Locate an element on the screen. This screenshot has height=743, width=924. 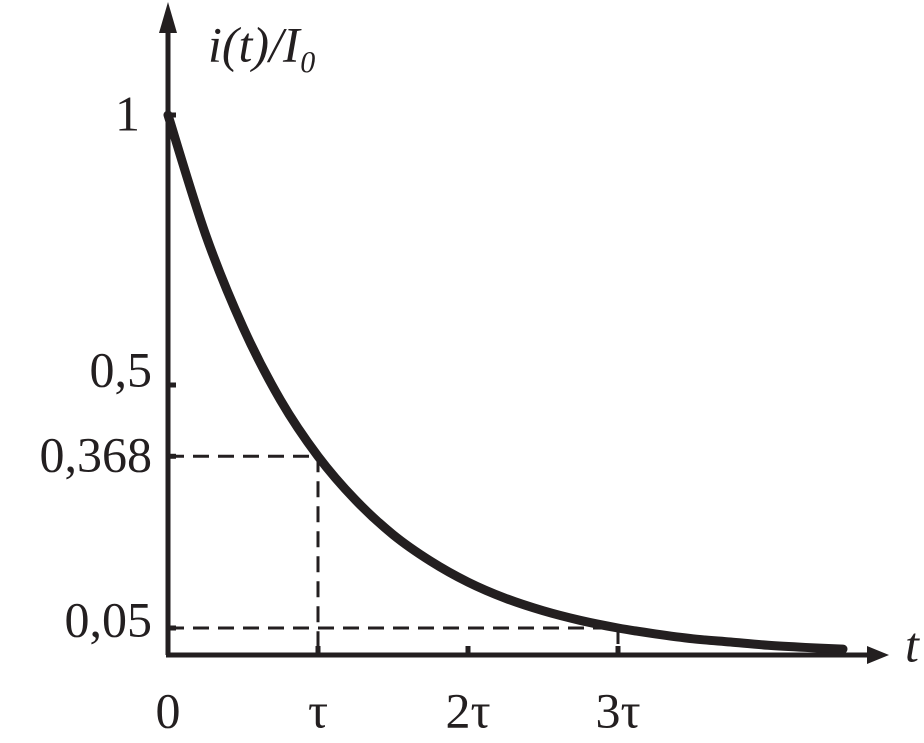
x-tick-label: 3τ is located at coordinates (617, 710).